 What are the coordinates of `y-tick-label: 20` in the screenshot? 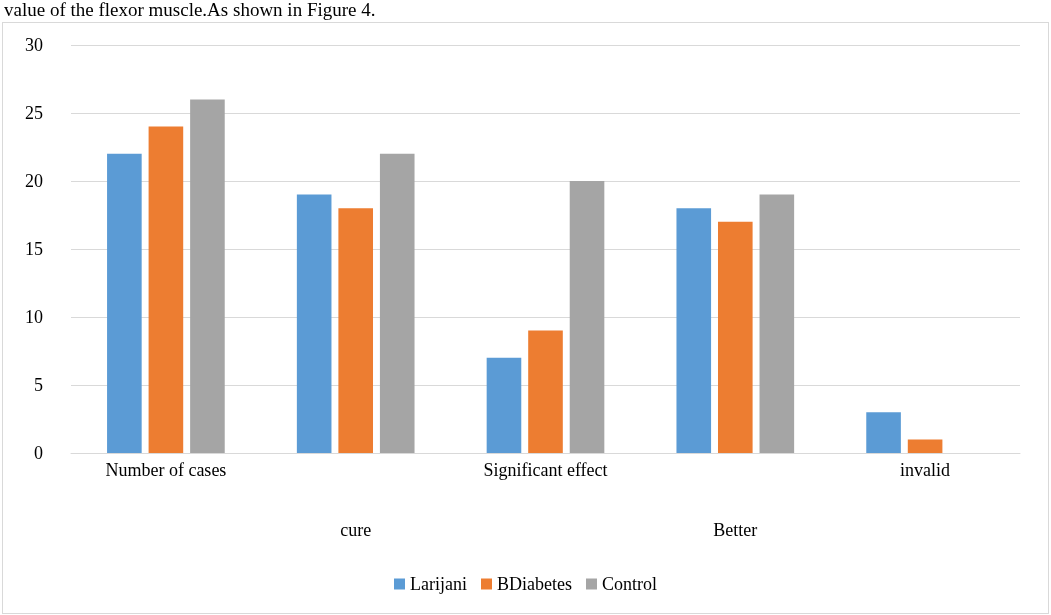 It's located at (34, 181).